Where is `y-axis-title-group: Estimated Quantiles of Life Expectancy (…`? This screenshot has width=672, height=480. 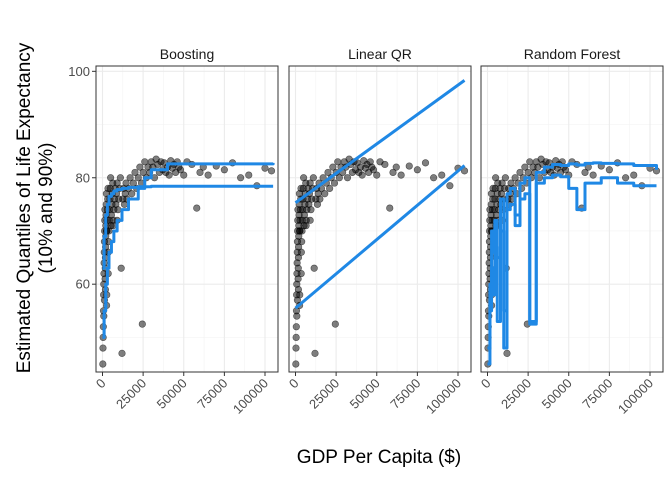
y-axis-title-group: Estimated Quantiles of Life Expectancy (… is located at coordinates (35, 207).